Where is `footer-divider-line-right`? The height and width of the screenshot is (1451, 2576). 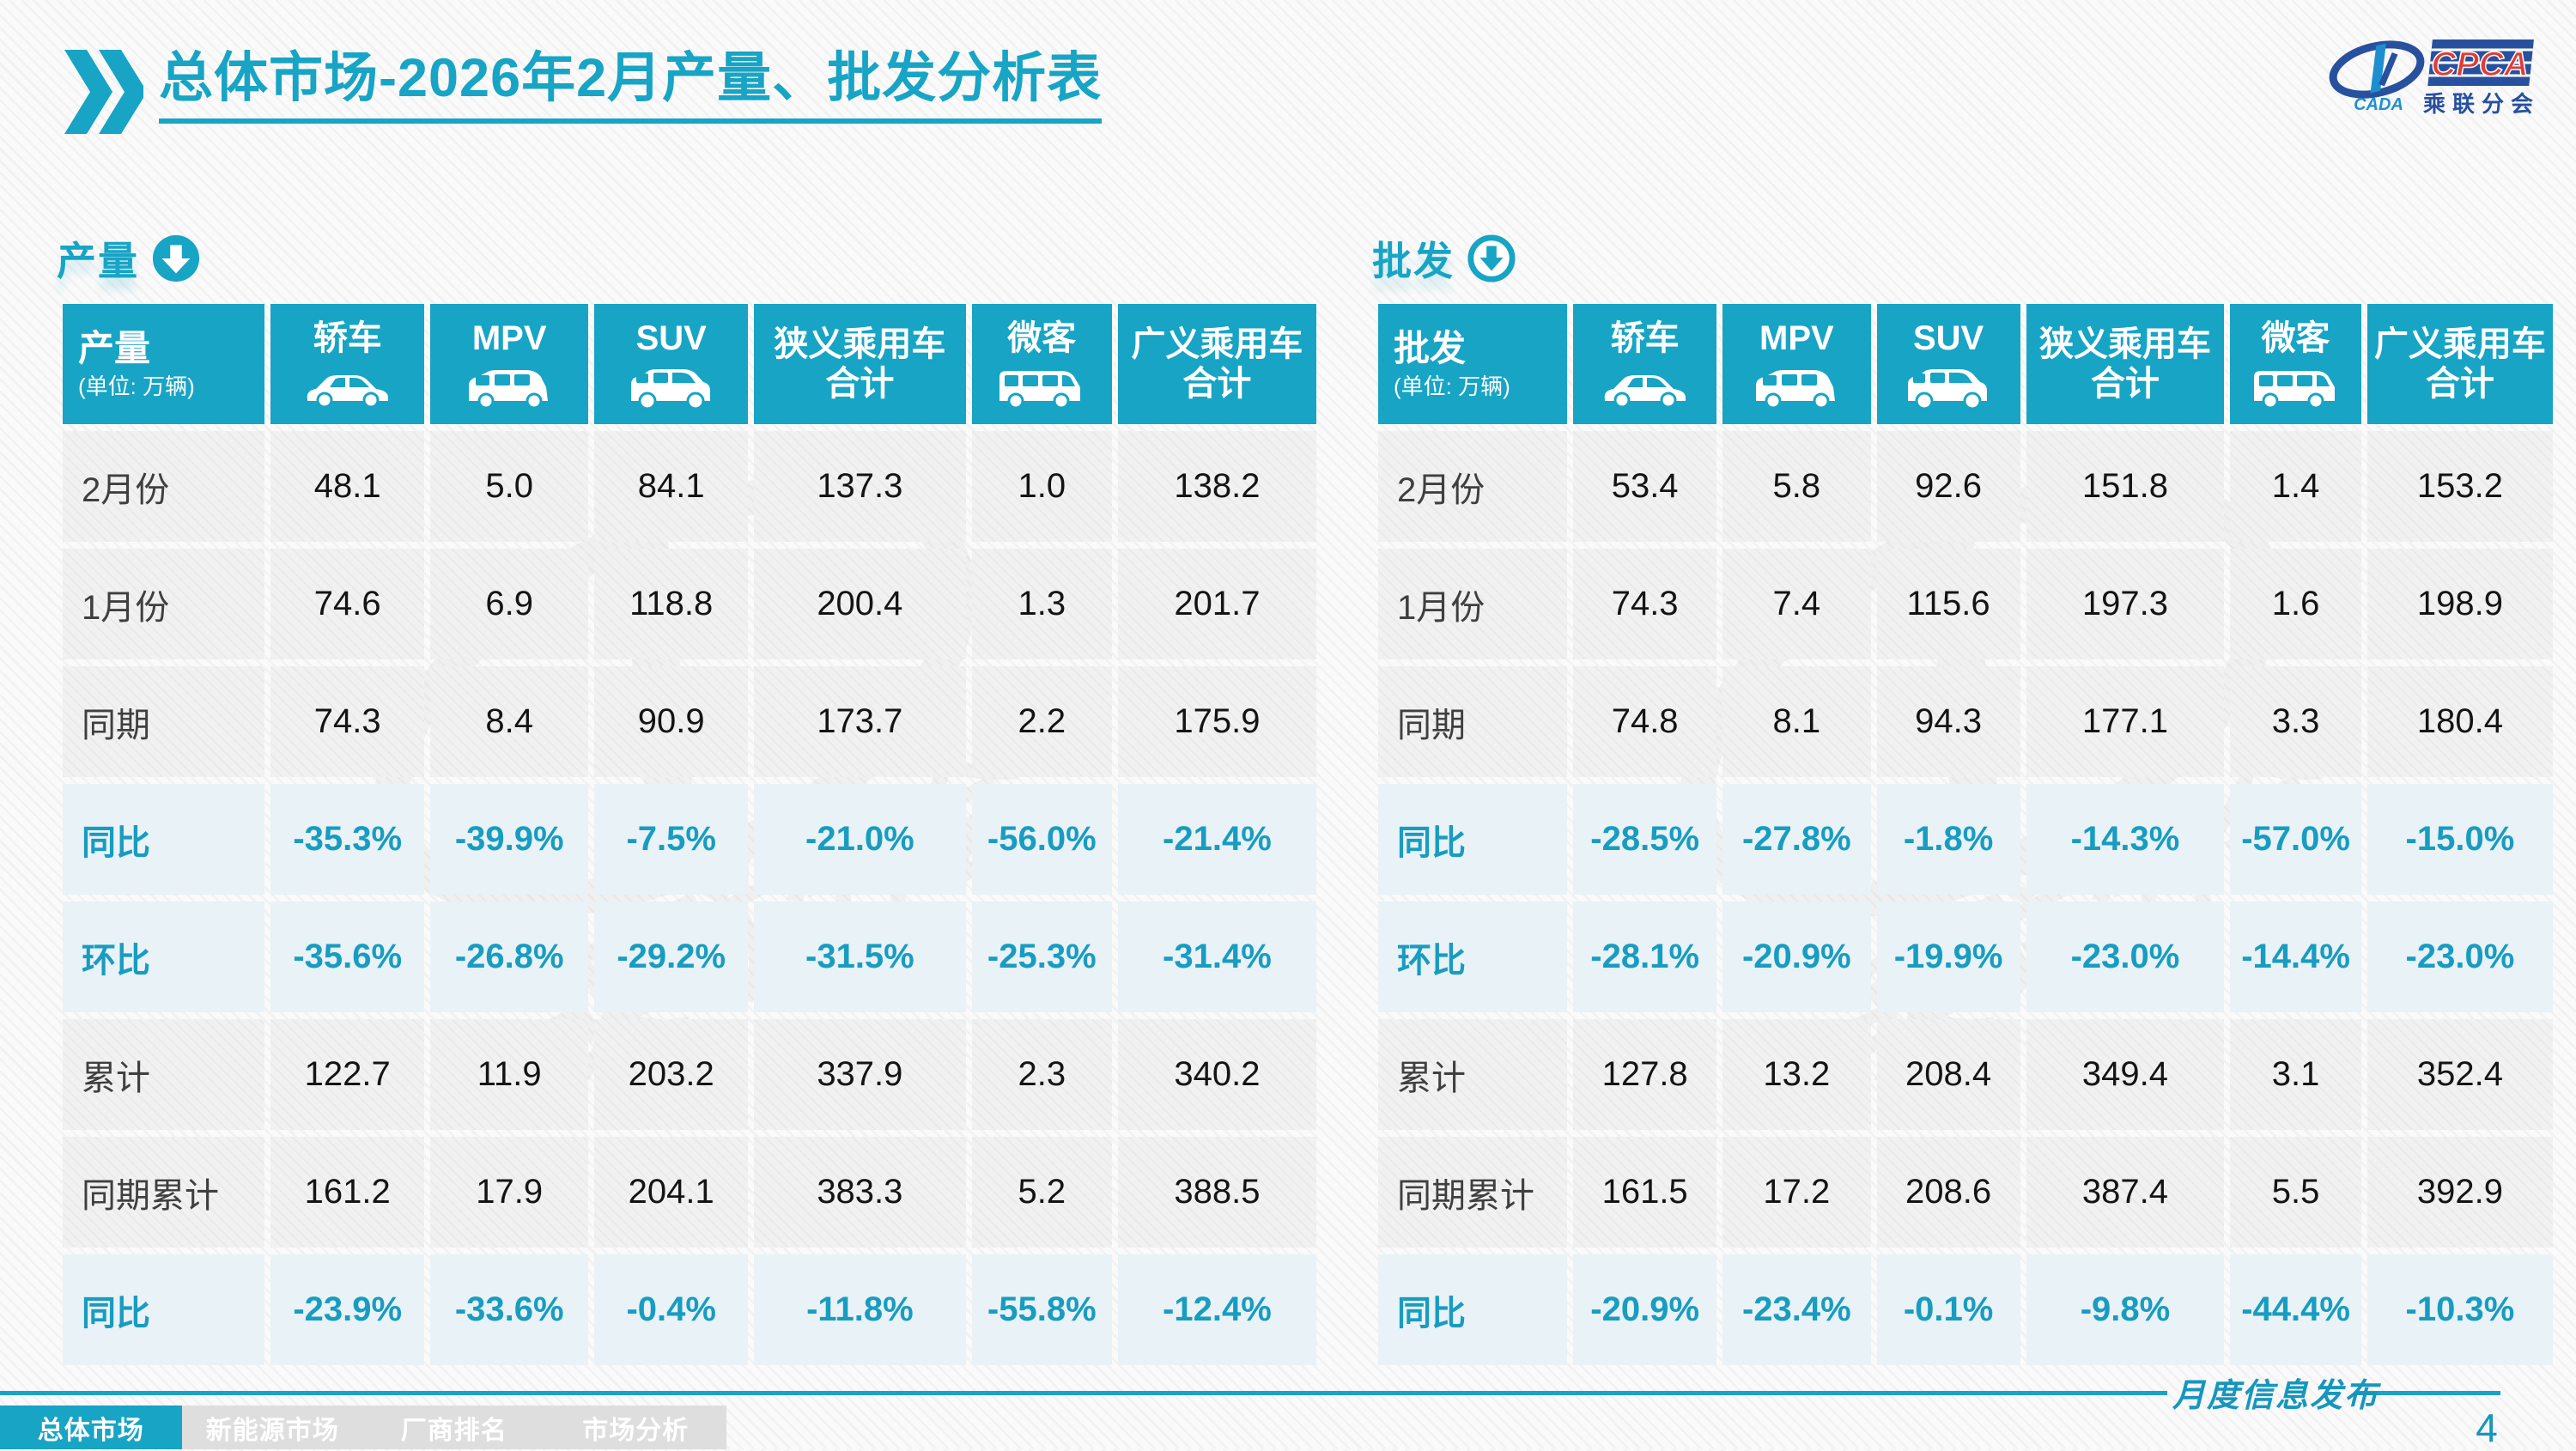
footer-divider-line-right is located at coordinates (2427, 1393).